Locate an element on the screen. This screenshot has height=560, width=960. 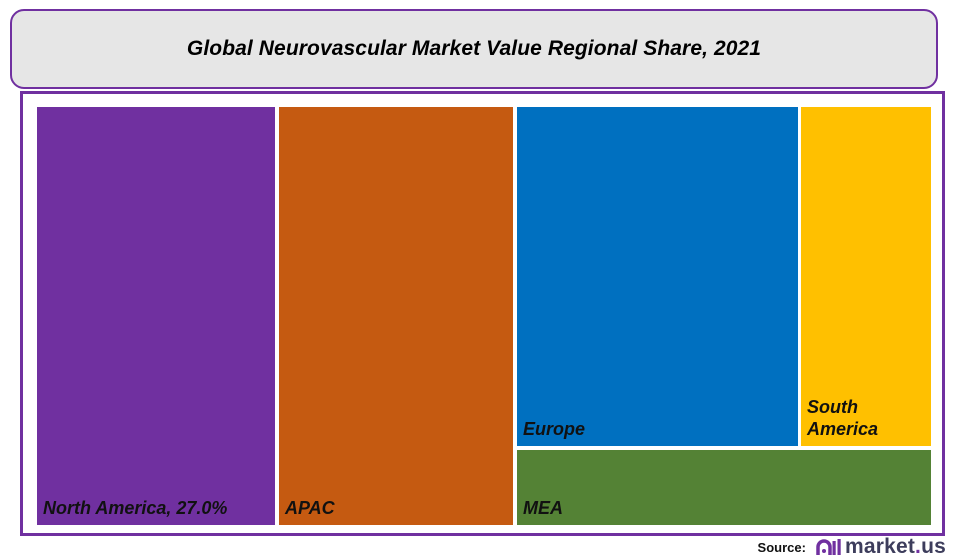
market-us-logo-icon is located at coordinates (828, 547).